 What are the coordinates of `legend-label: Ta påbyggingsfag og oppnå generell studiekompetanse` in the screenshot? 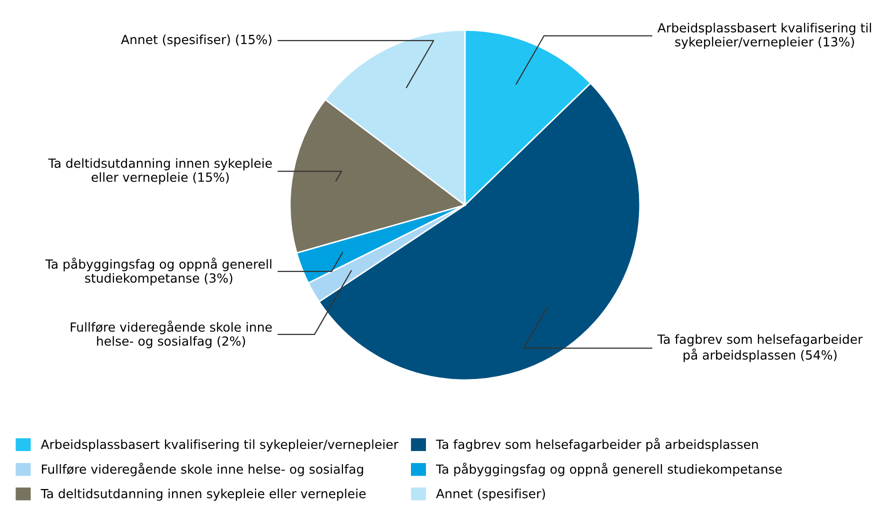 It's located at (609, 469).